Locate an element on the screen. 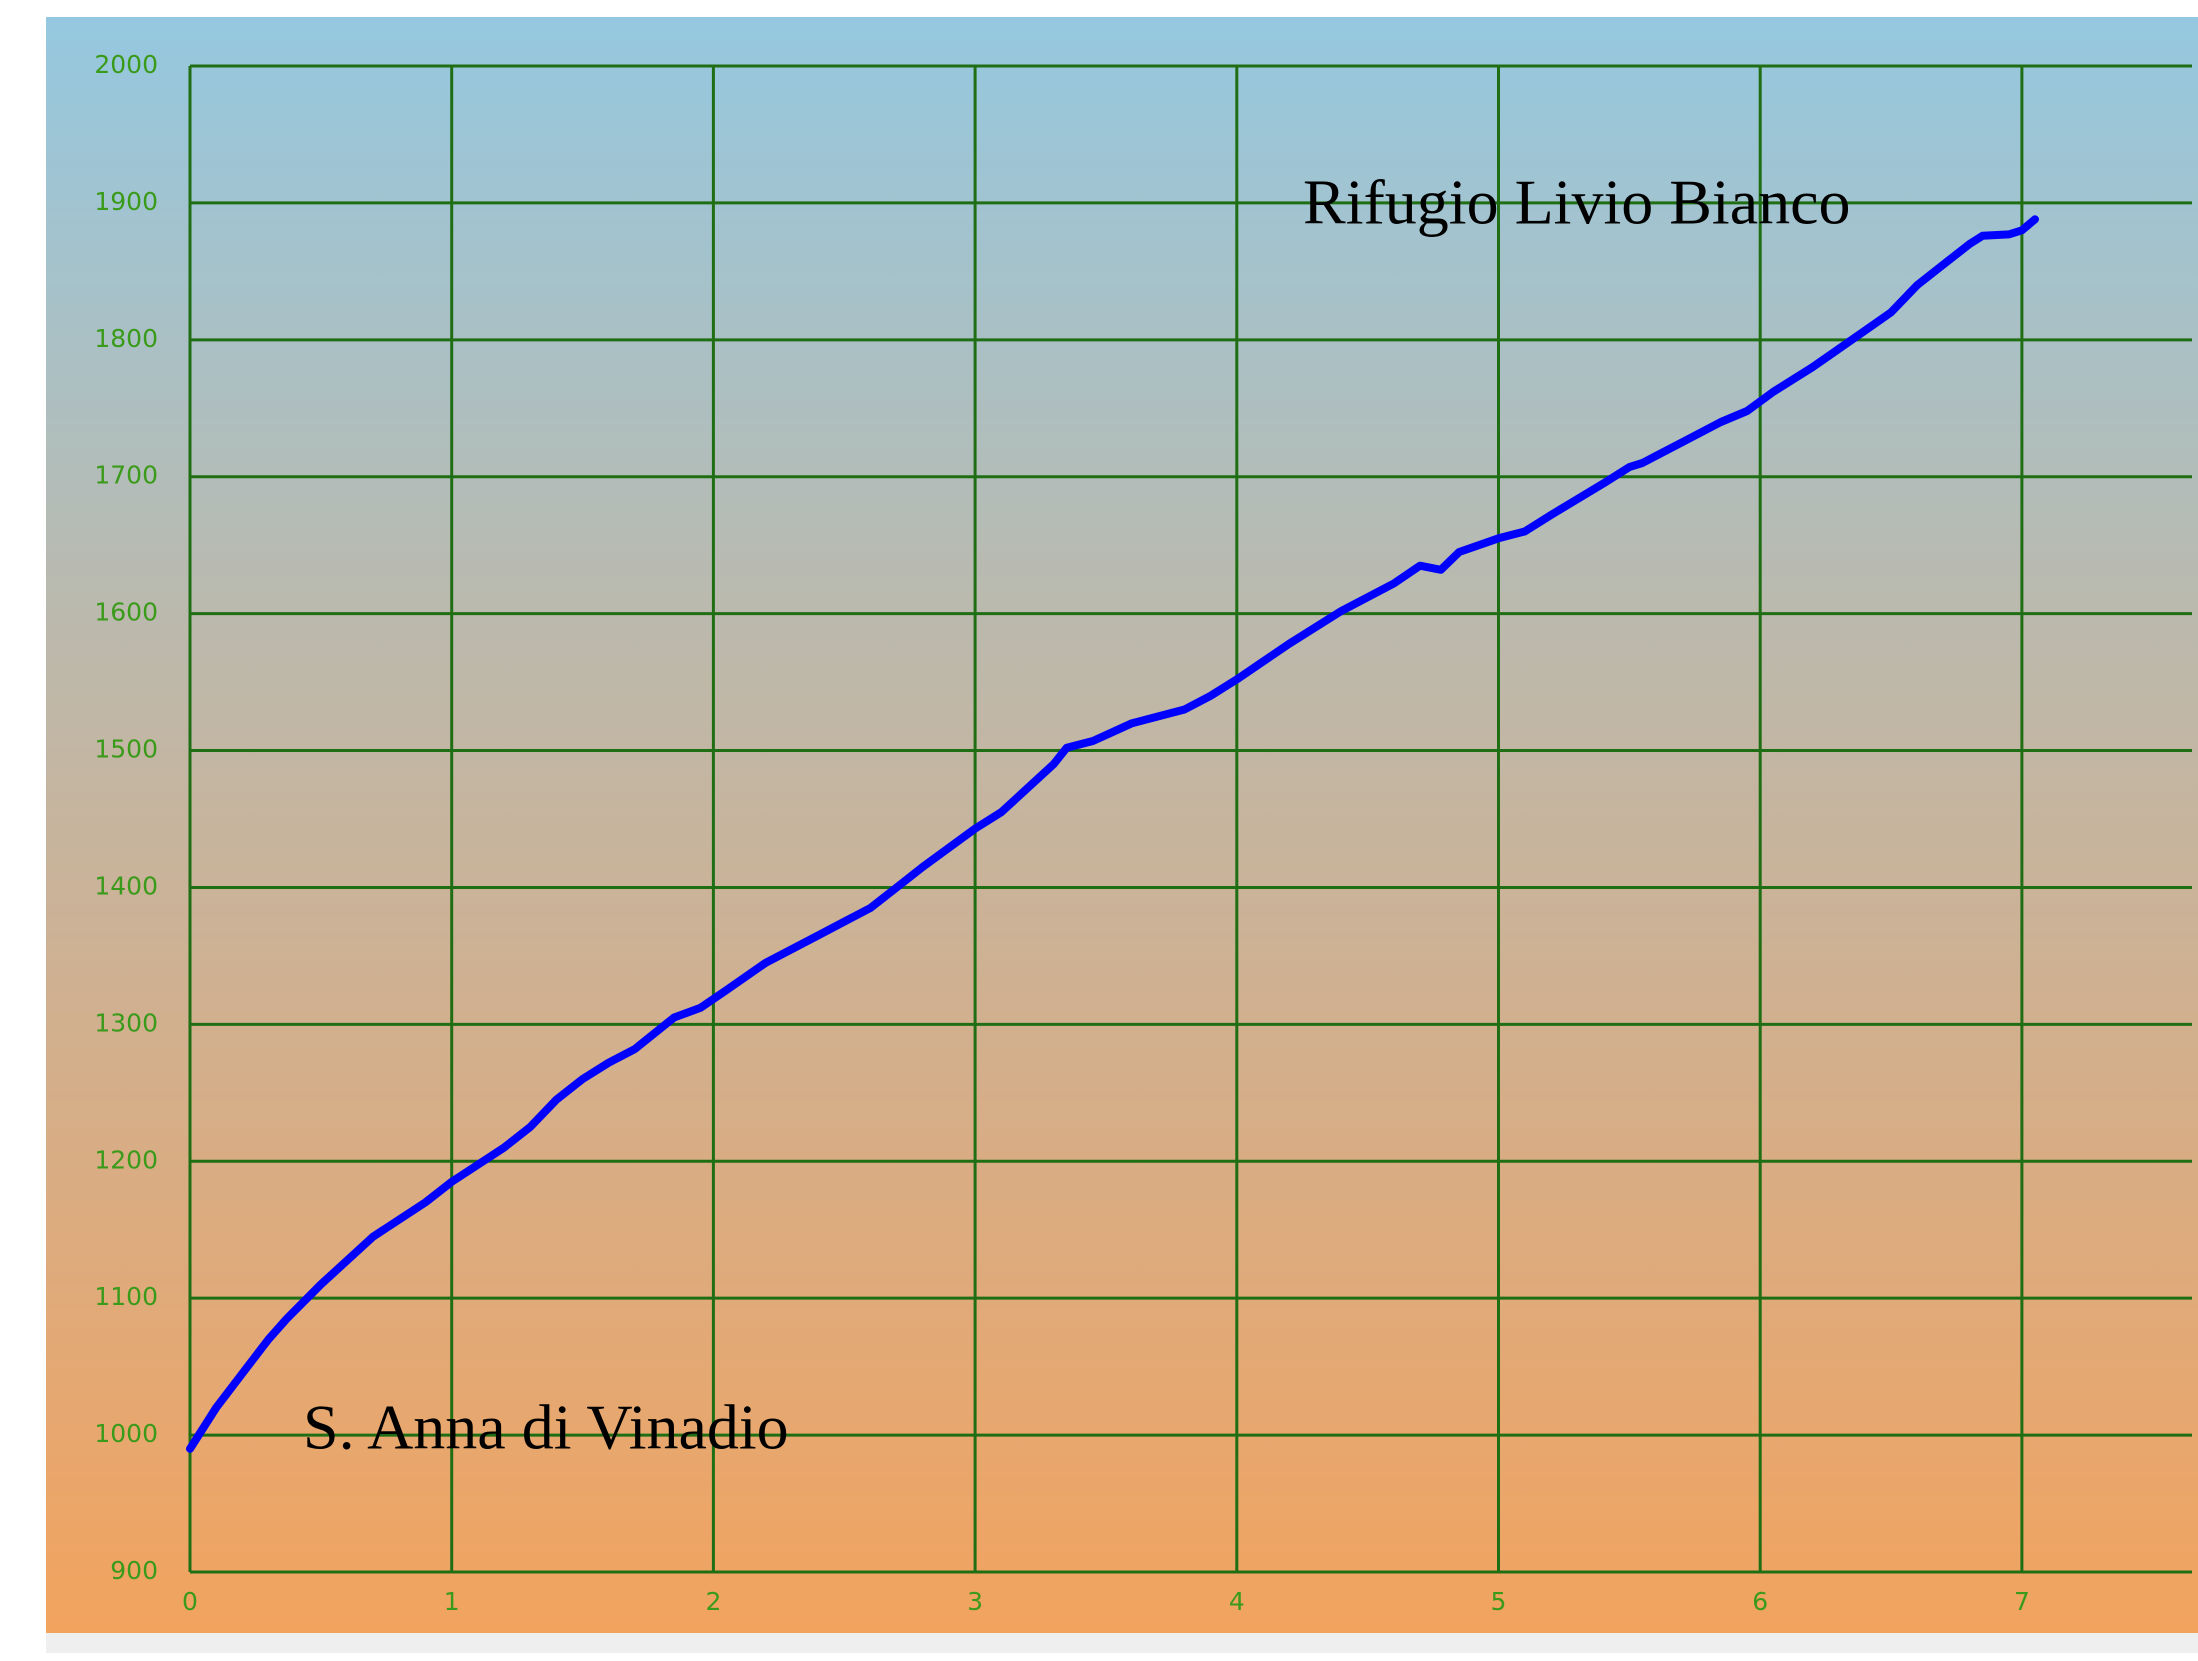 This screenshot has height=1661, width=2198. x-tick-label: 2 is located at coordinates (713, 1601).